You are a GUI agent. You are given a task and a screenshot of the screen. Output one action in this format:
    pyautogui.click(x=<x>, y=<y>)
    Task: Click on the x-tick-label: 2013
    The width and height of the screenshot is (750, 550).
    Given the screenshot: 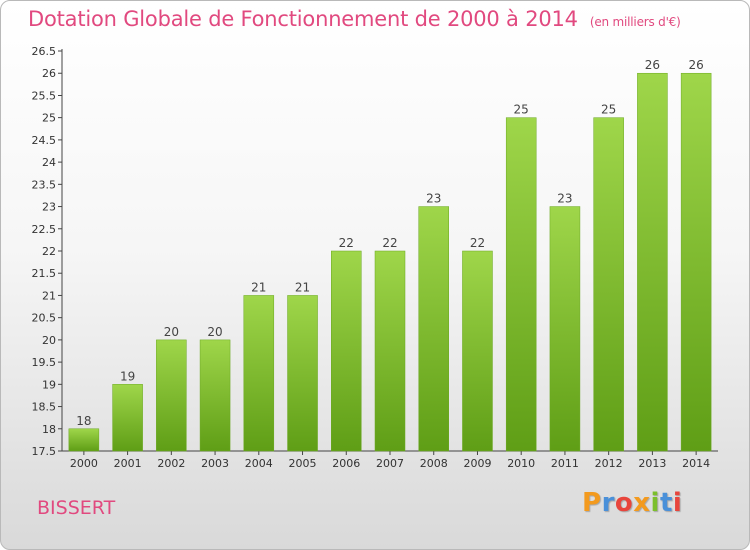 What is the action you would take?
    pyautogui.click(x=652, y=463)
    